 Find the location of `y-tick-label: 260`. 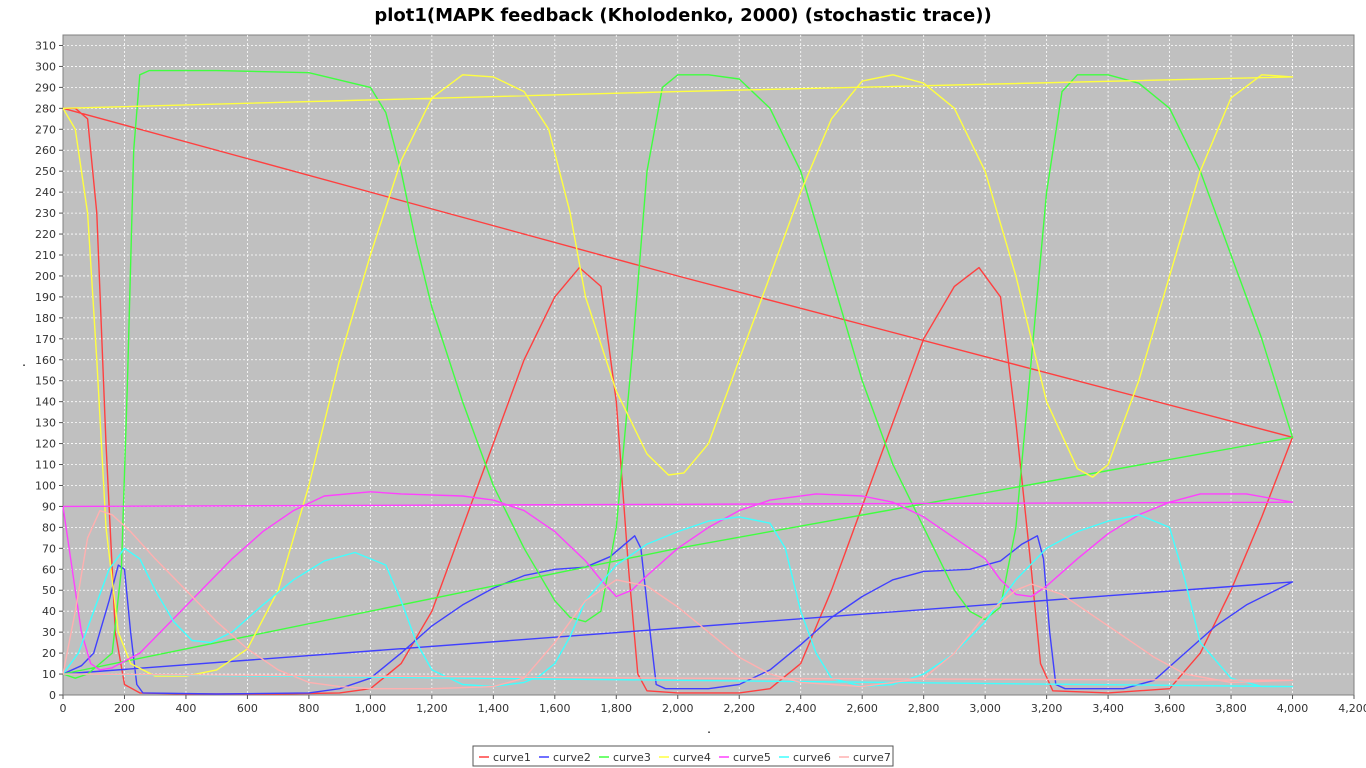

y-tick-label: 260 is located at coordinates (45, 150).